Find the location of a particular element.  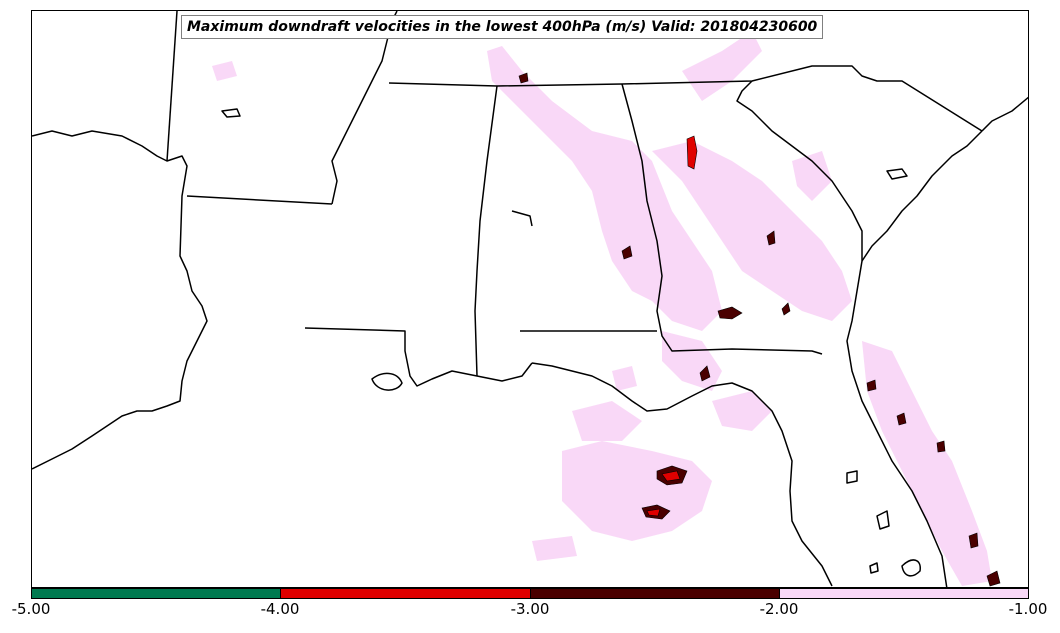

colorbar-tick-label: -4.00 is located at coordinates (280, 609).